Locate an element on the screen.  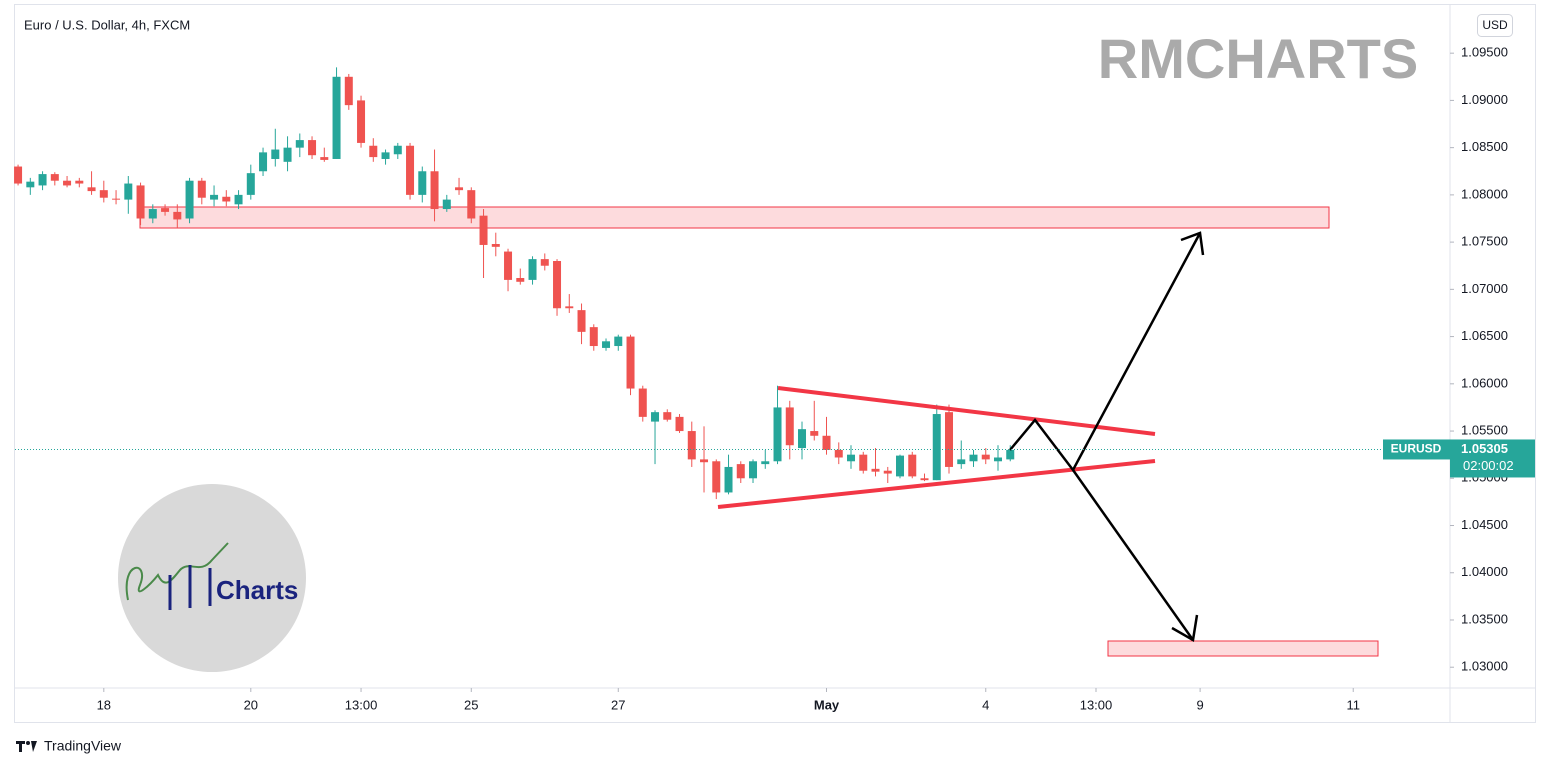
watermark: RMCHARTS is located at coordinates (1258, 58).